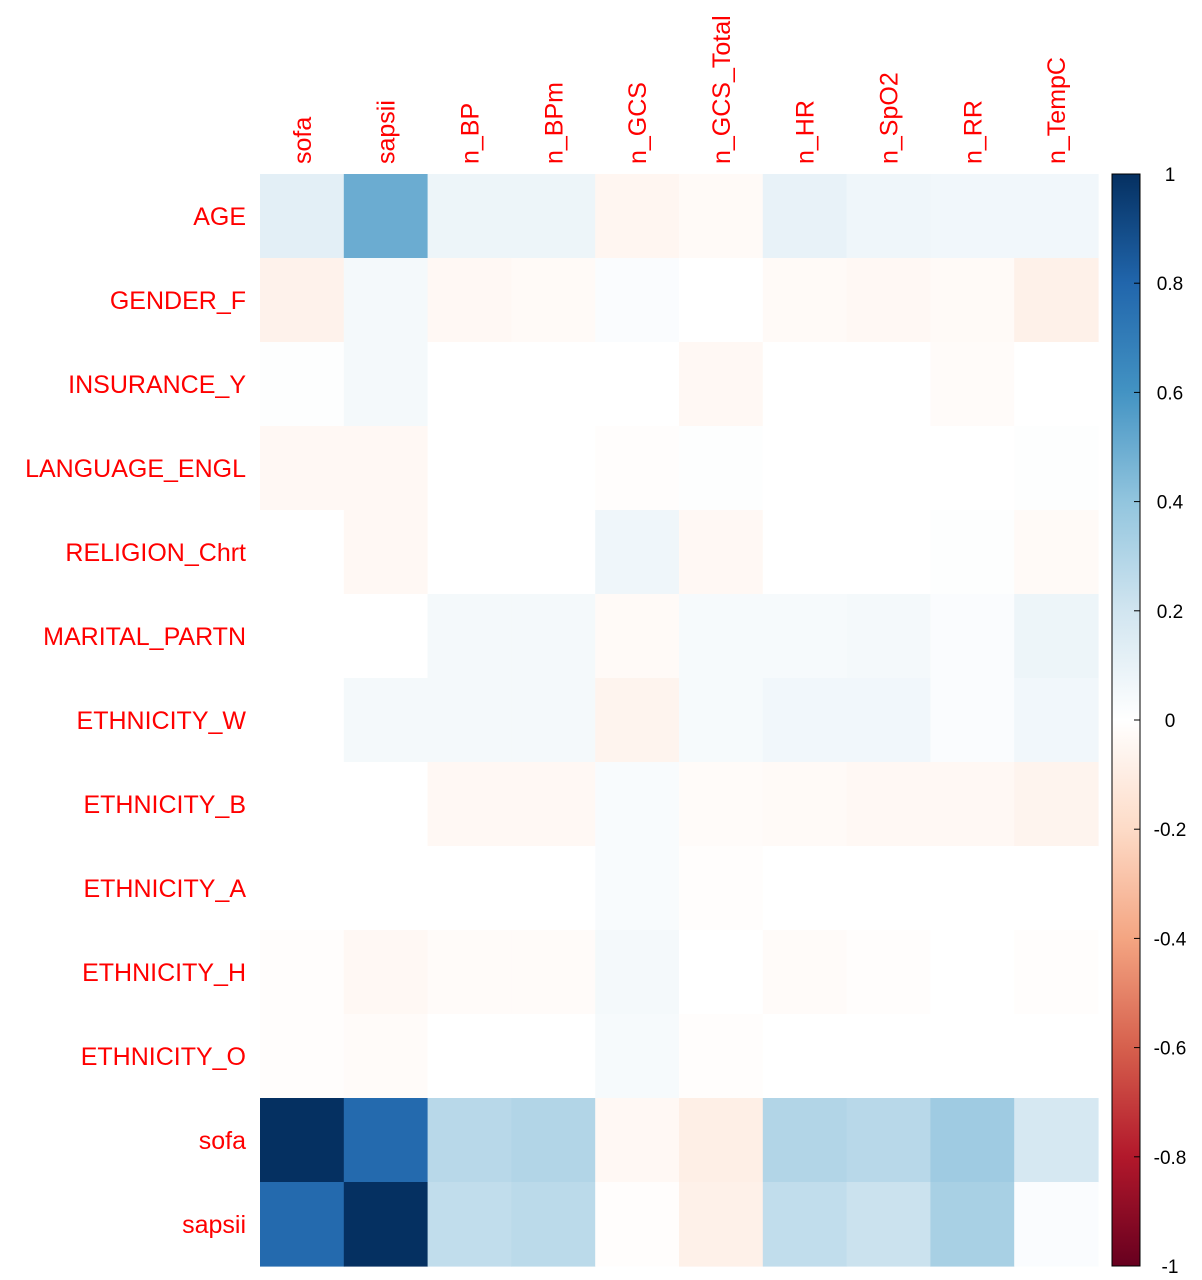  I want to click on column-label: n_SpO2, so click(890, 118).